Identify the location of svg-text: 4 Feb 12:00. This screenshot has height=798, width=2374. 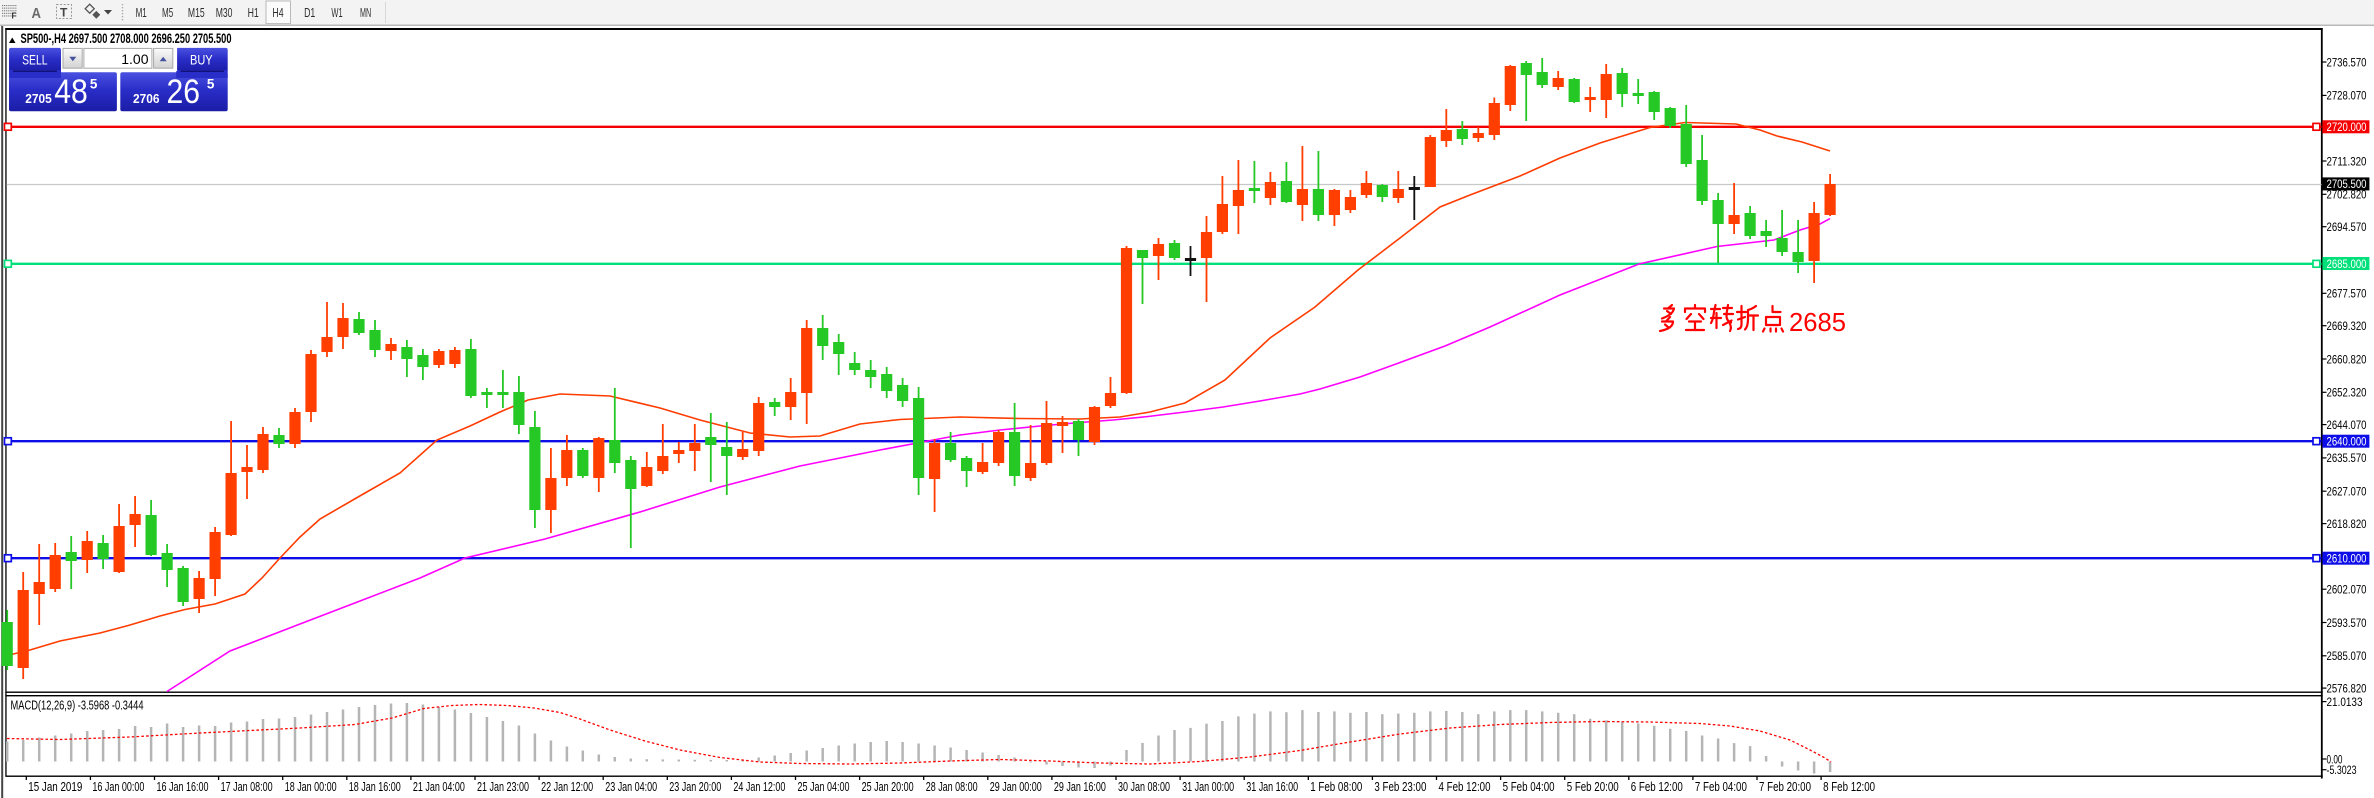
(1465, 787).